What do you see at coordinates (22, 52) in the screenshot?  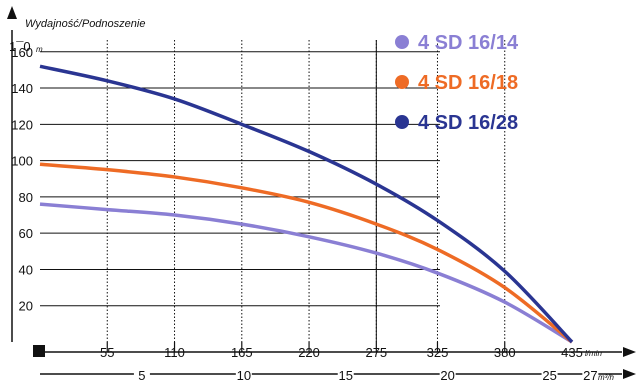 I see `y-tick-label: 160` at bounding box center [22, 52].